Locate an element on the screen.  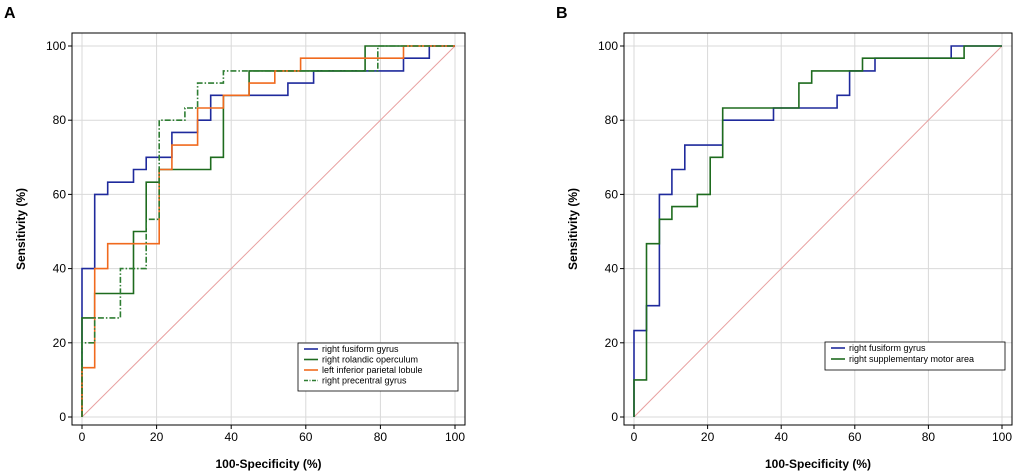
legend-label: right precentral gyrus is located at coordinates (364, 381).